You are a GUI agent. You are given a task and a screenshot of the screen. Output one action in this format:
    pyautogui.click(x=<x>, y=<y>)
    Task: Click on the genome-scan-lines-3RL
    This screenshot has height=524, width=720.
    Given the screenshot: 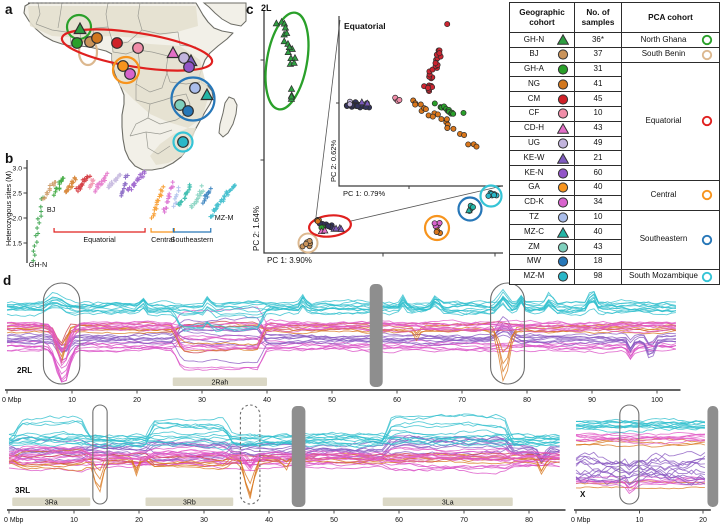 What is the action you would take?
    pyautogui.click(x=284, y=456)
    